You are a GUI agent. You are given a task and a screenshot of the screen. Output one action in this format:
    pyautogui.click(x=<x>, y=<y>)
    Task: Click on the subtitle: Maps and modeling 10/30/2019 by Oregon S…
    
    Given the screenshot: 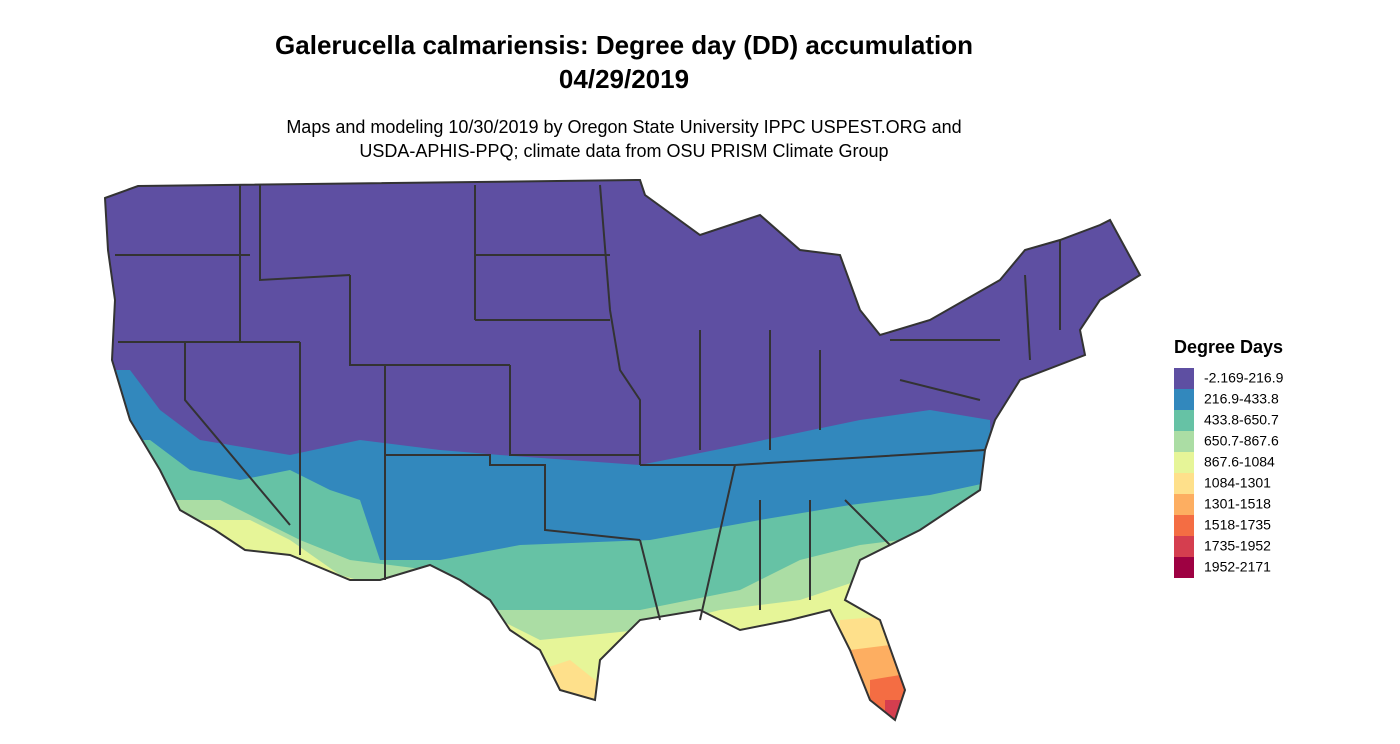 What is the action you would take?
    pyautogui.click(x=623, y=127)
    